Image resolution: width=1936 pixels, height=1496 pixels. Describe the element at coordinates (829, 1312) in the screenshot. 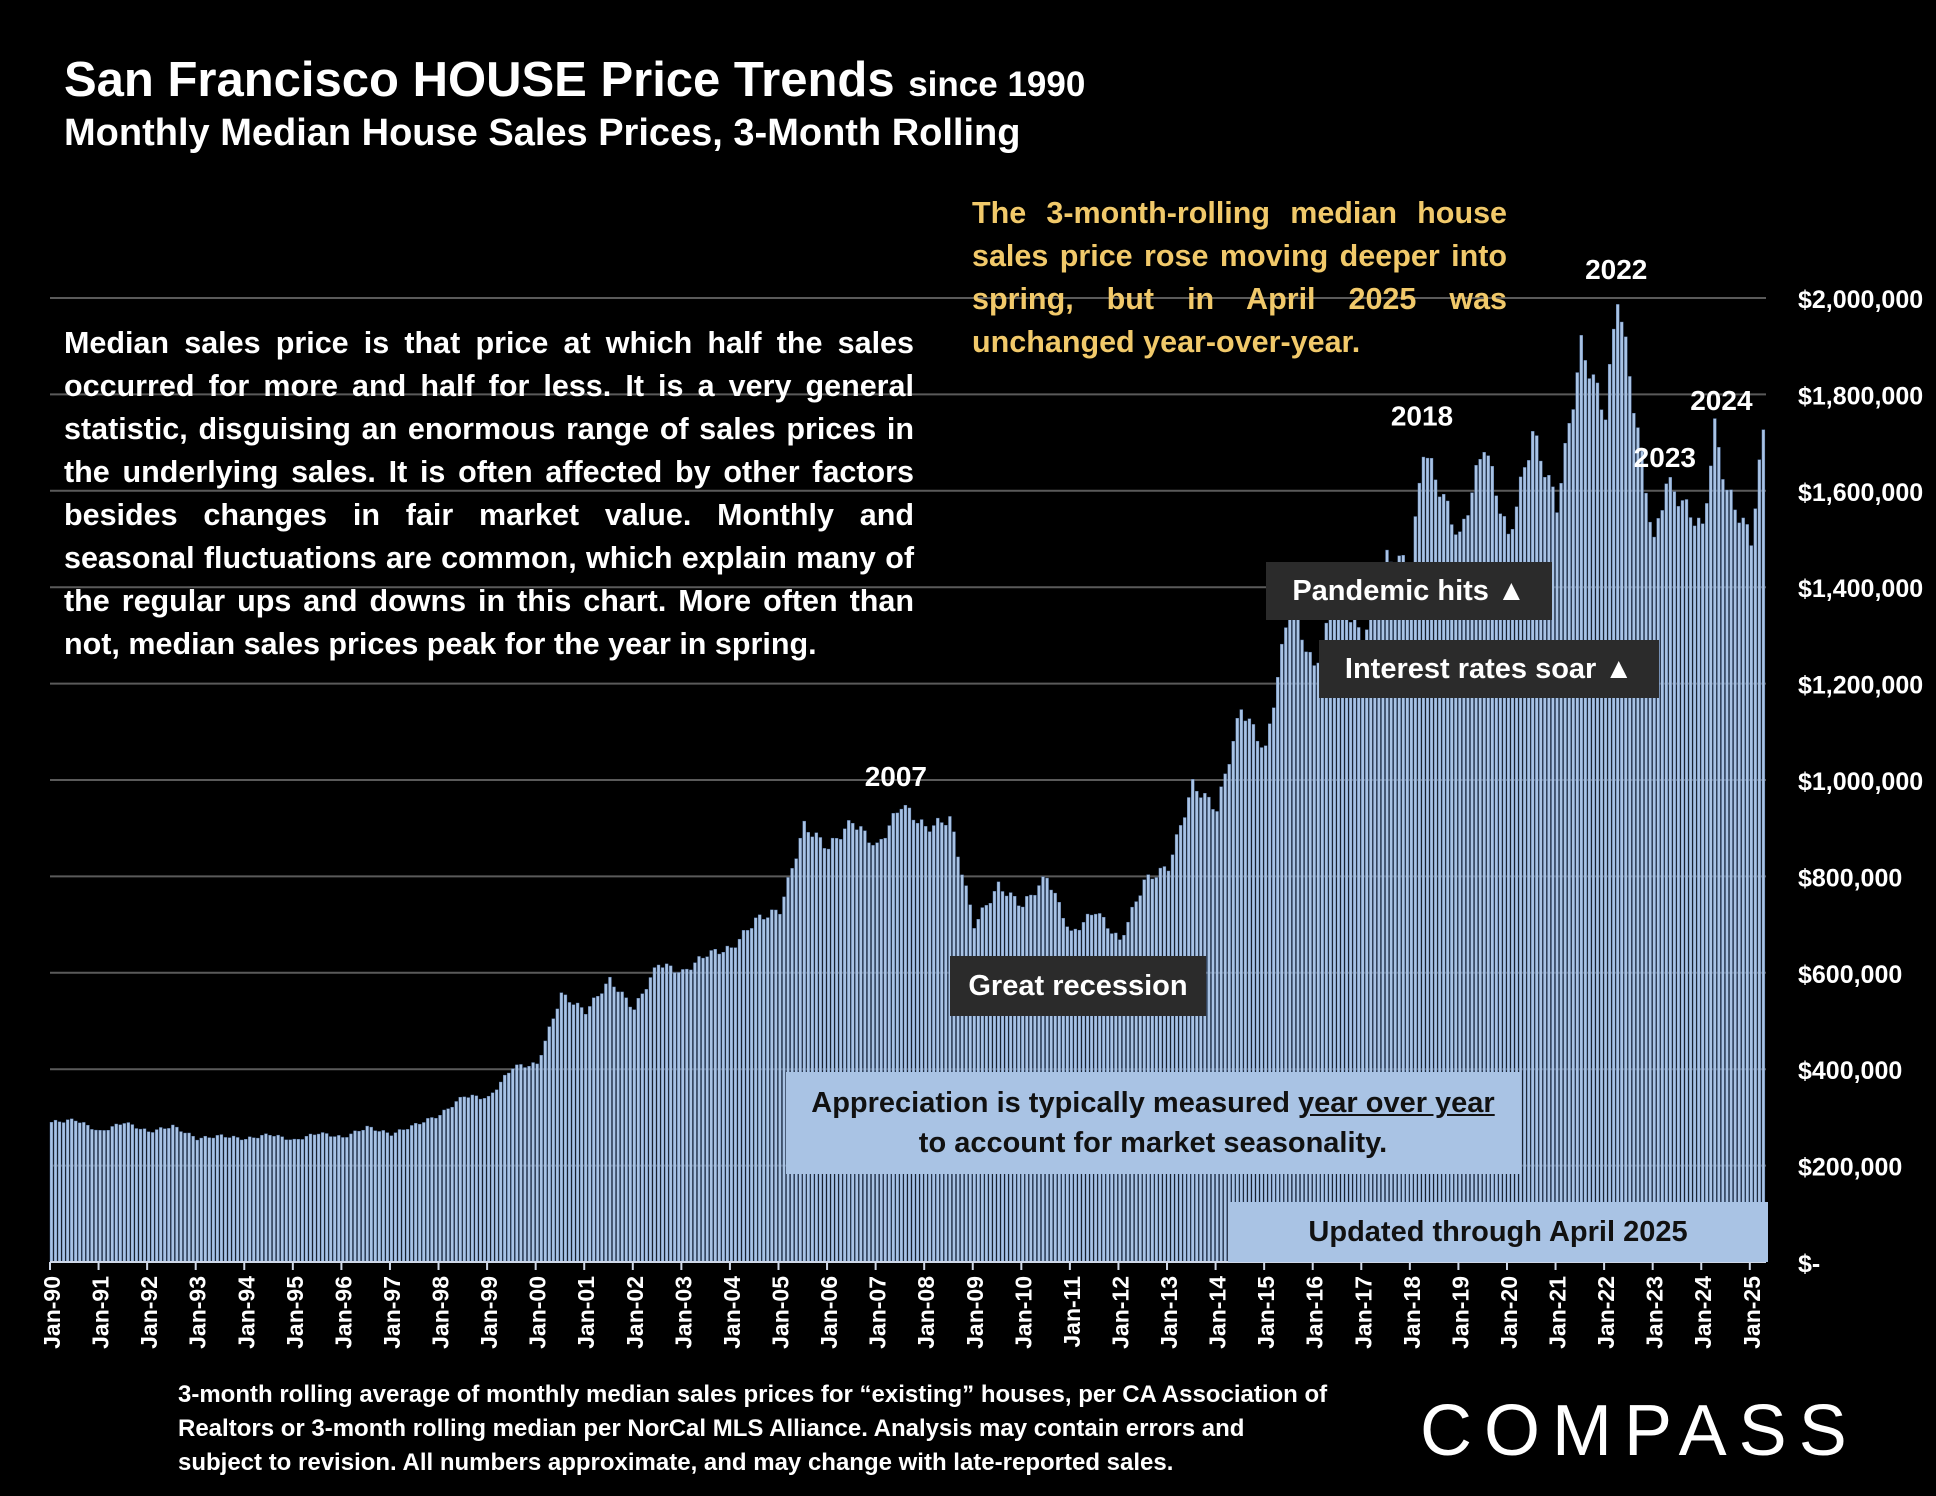

I see `x-tick-label: Jan-06` at that location.